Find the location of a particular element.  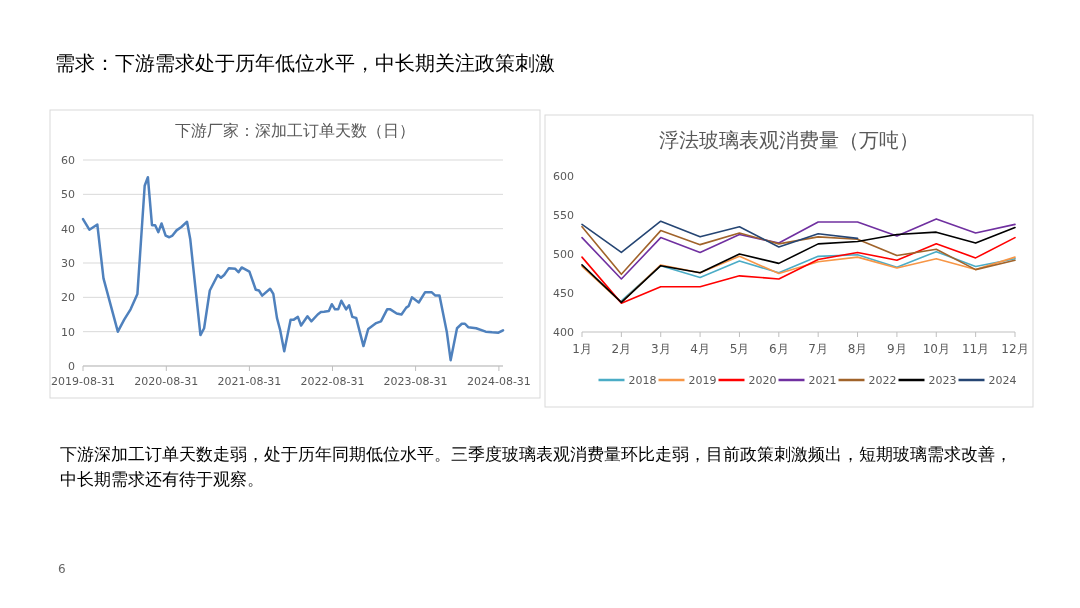

x-tick-label: 6月 is located at coordinates (779, 349).